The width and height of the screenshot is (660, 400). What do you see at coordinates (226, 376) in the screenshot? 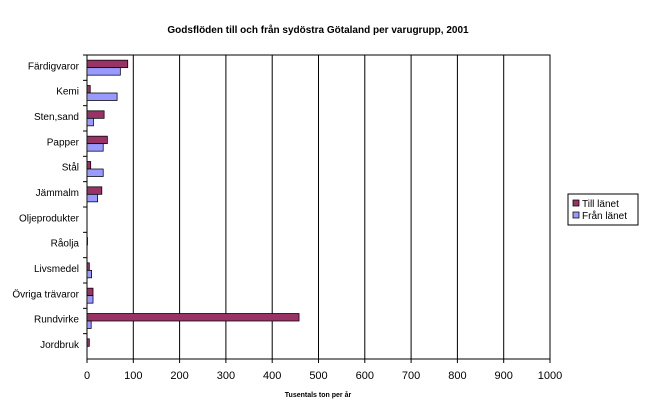
I see `x-tick-label: 300` at bounding box center [226, 376].